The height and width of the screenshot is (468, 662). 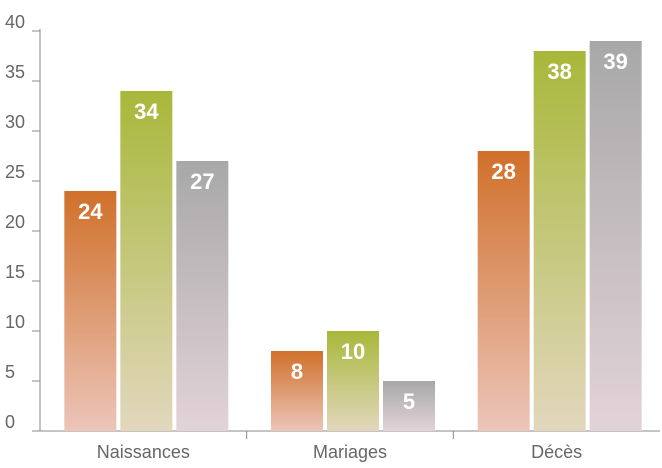 I want to click on y-tick-label: 25, so click(x=15, y=172).